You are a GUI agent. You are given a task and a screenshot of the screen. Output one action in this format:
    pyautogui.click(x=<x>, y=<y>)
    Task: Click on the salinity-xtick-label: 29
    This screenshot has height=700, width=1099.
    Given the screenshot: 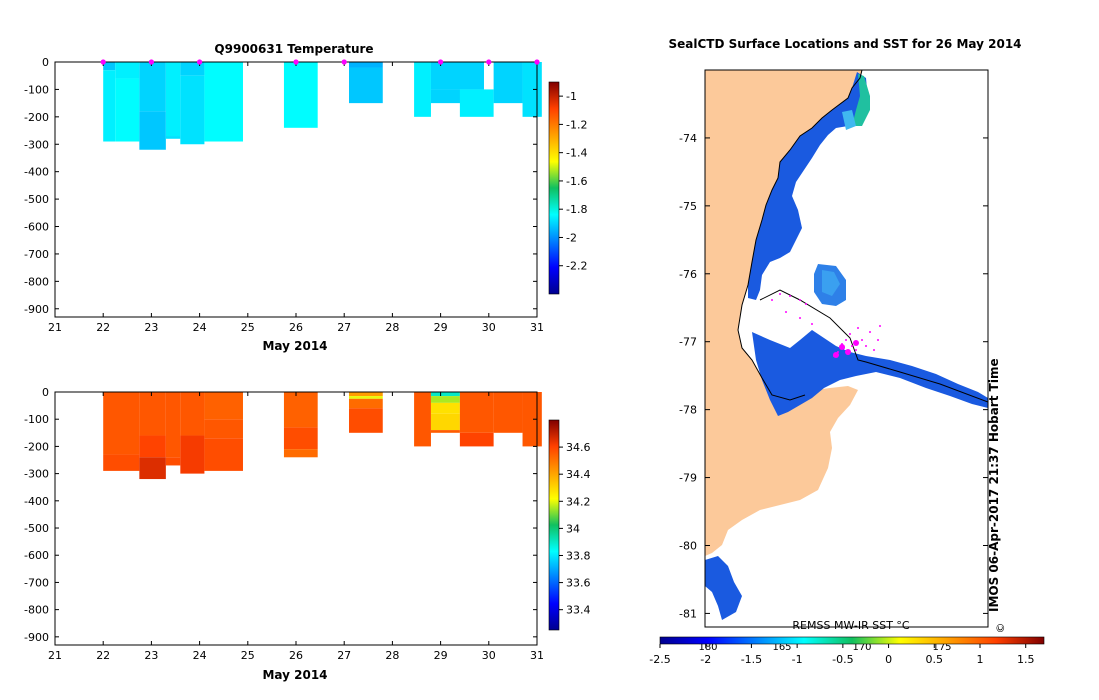 What is the action you would take?
    pyautogui.click(x=441, y=655)
    